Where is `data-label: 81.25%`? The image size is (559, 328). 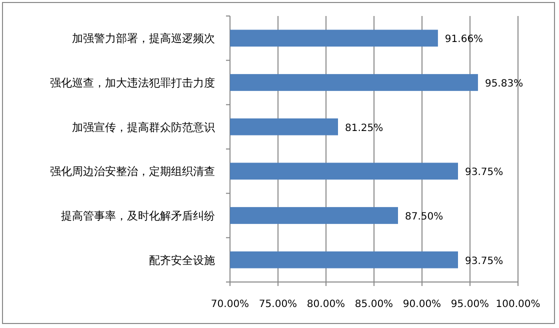
data-label: 81.25% is located at coordinates (364, 128).